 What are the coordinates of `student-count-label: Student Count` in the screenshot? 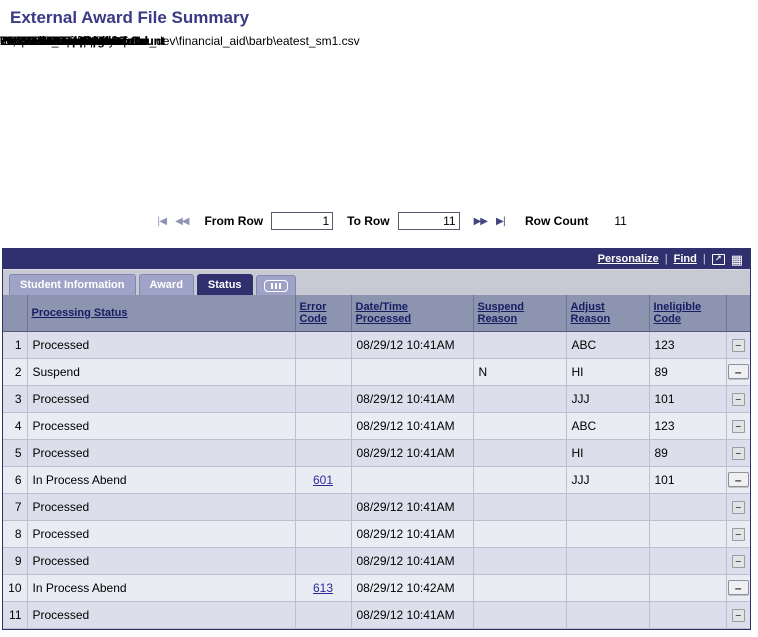 It's located at (123, 41).